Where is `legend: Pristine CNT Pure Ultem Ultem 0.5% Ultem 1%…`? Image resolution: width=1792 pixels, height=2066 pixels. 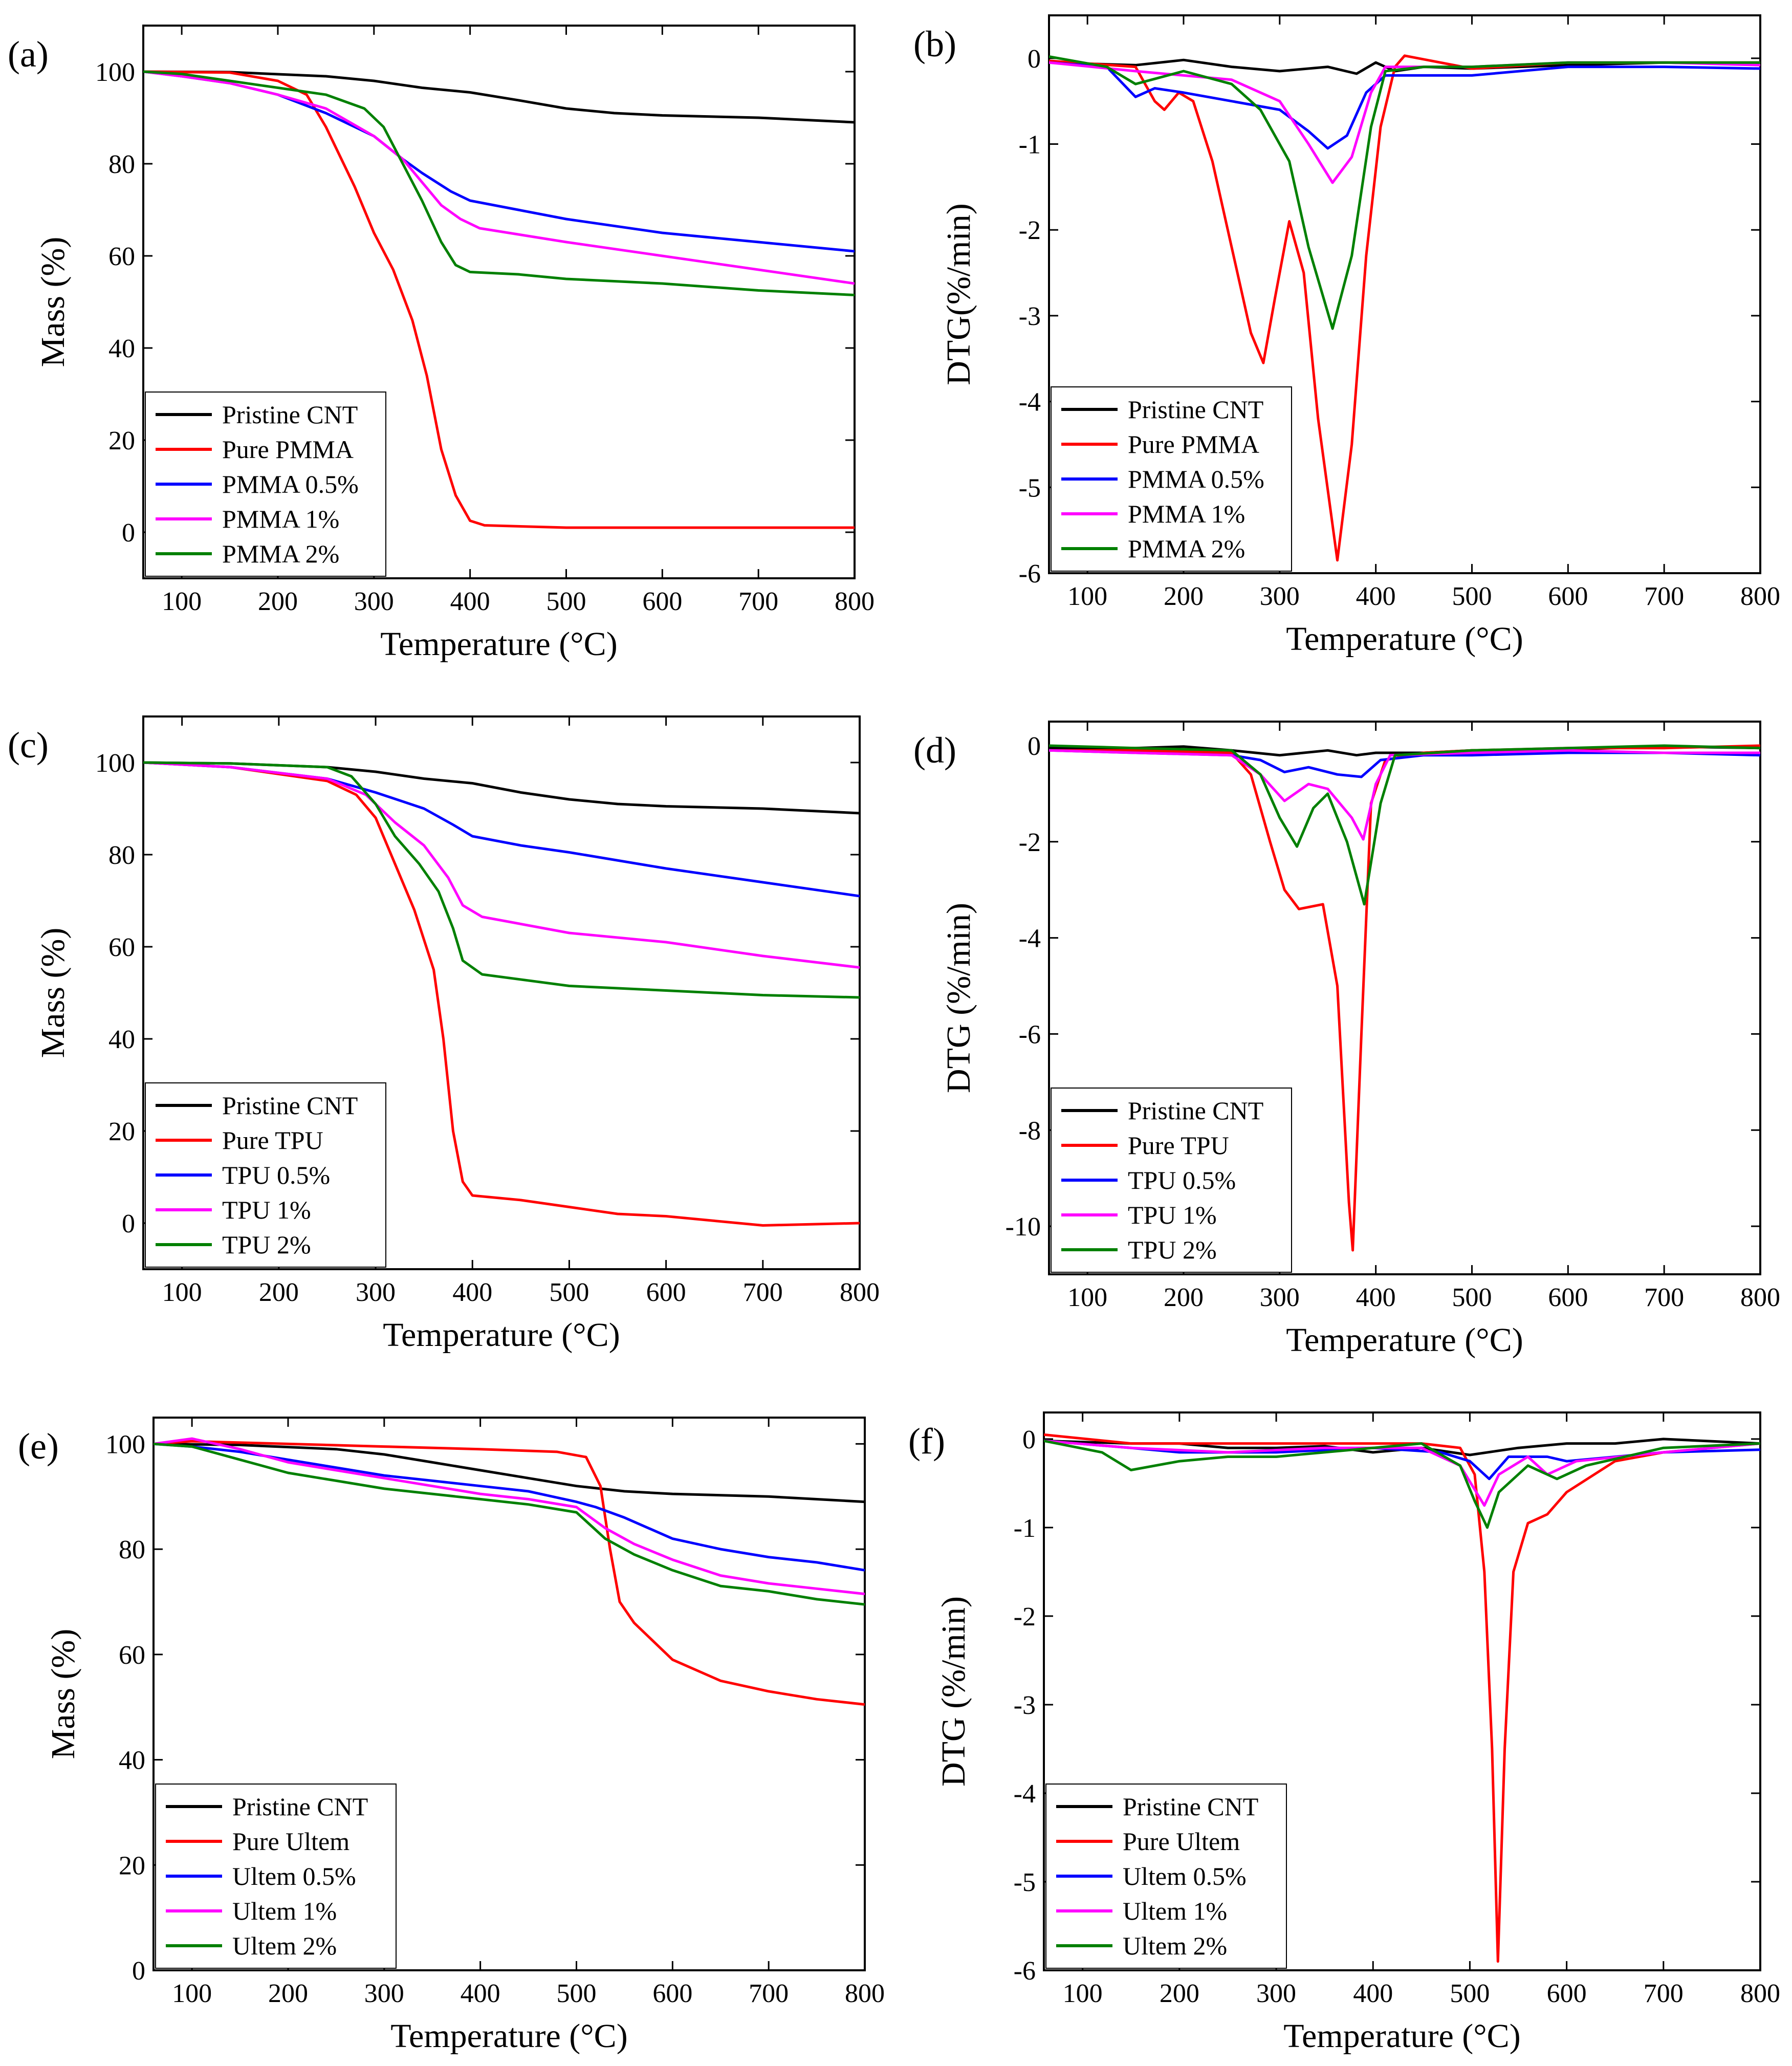 legend: Pristine CNT Pure Ultem Ultem 0.5% Ultem 1%… is located at coordinates (276, 1876).